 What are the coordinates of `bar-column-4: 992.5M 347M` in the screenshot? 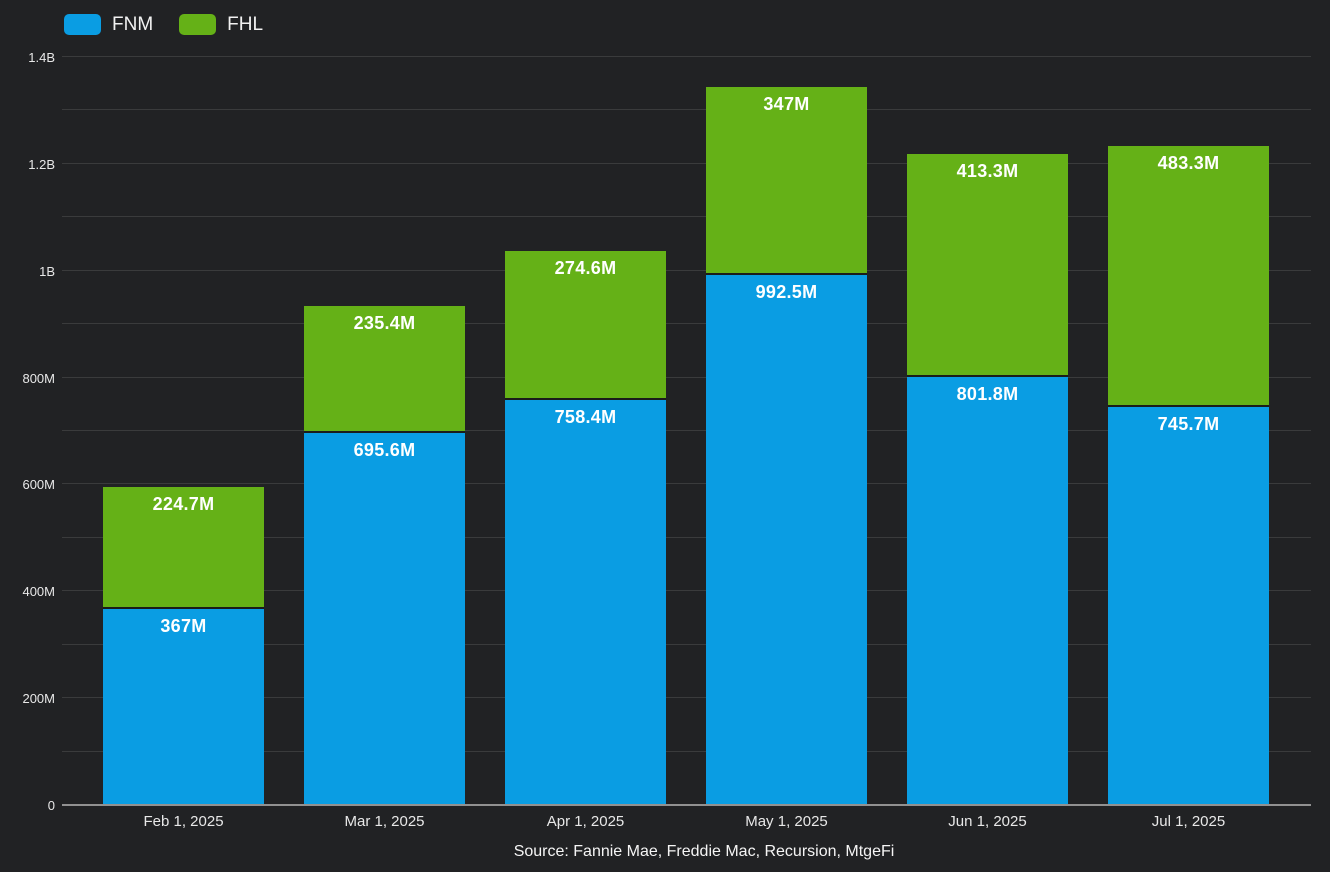 It's located at (786, 431).